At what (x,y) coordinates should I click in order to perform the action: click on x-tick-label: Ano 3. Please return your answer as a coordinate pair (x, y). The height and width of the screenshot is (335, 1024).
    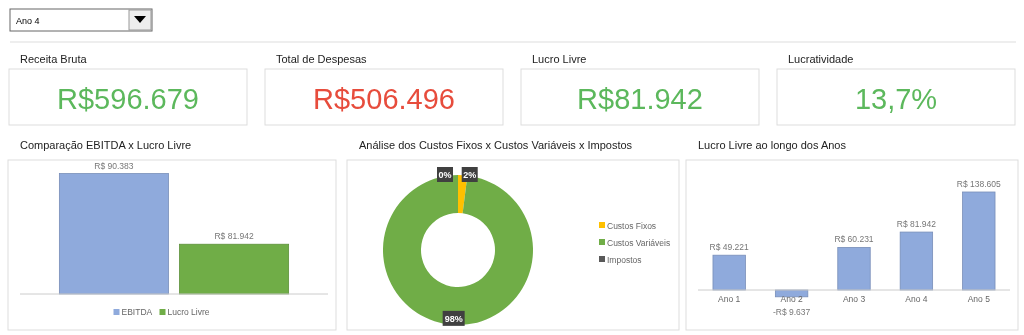
    Looking at the image, I should click on (854, 299).